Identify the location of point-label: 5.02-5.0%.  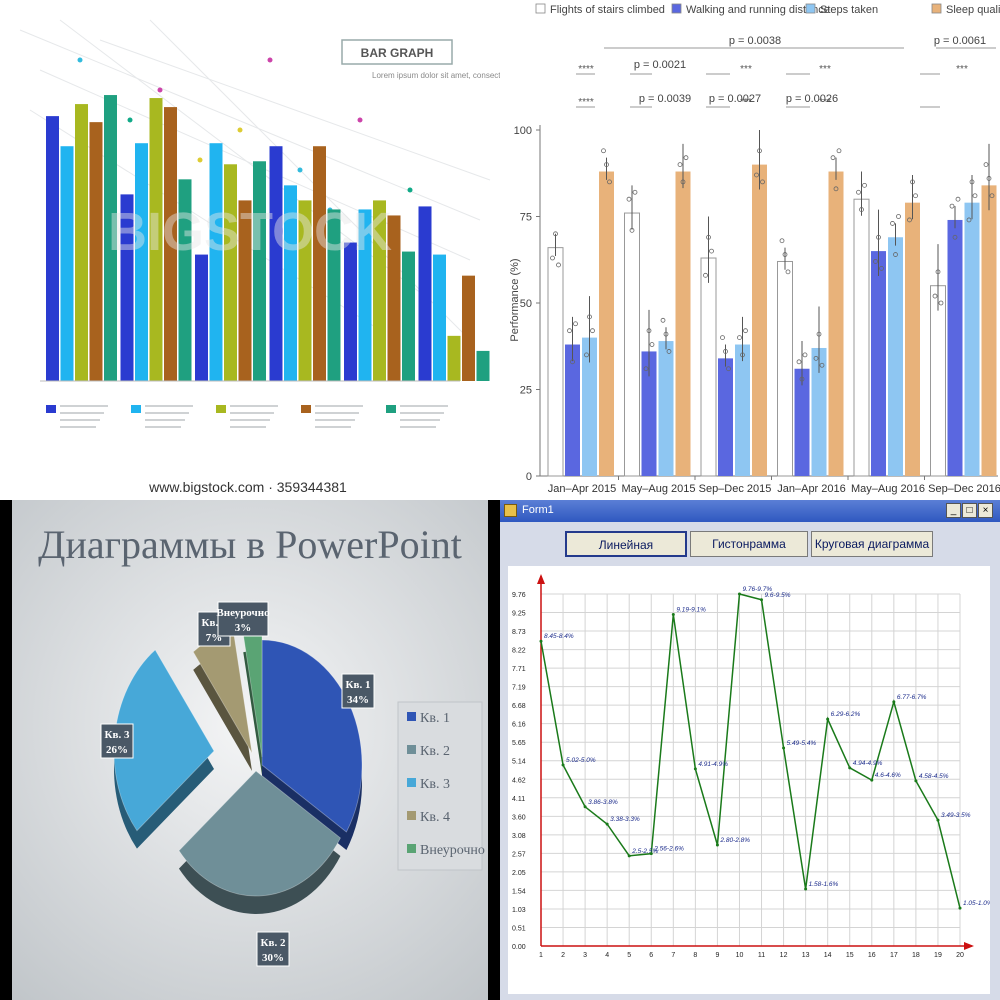
(581, 760).